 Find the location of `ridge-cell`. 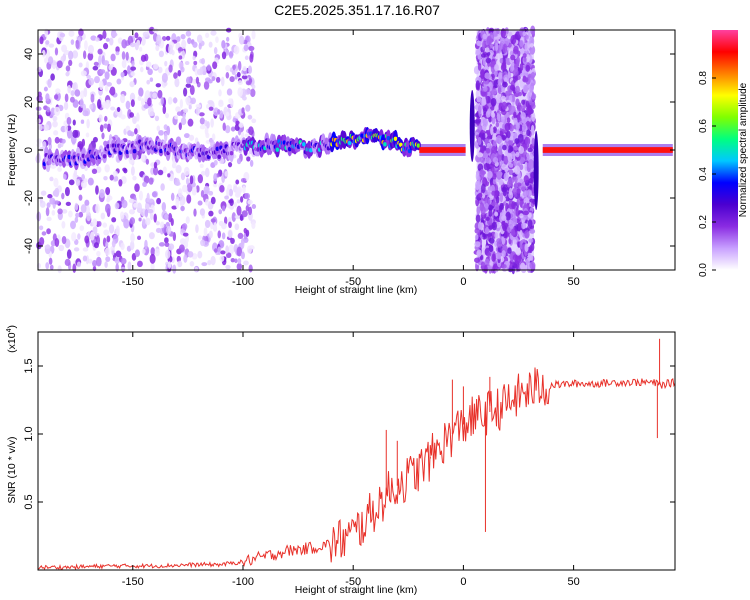

ridge-cell is located at coordinates (104, 156).